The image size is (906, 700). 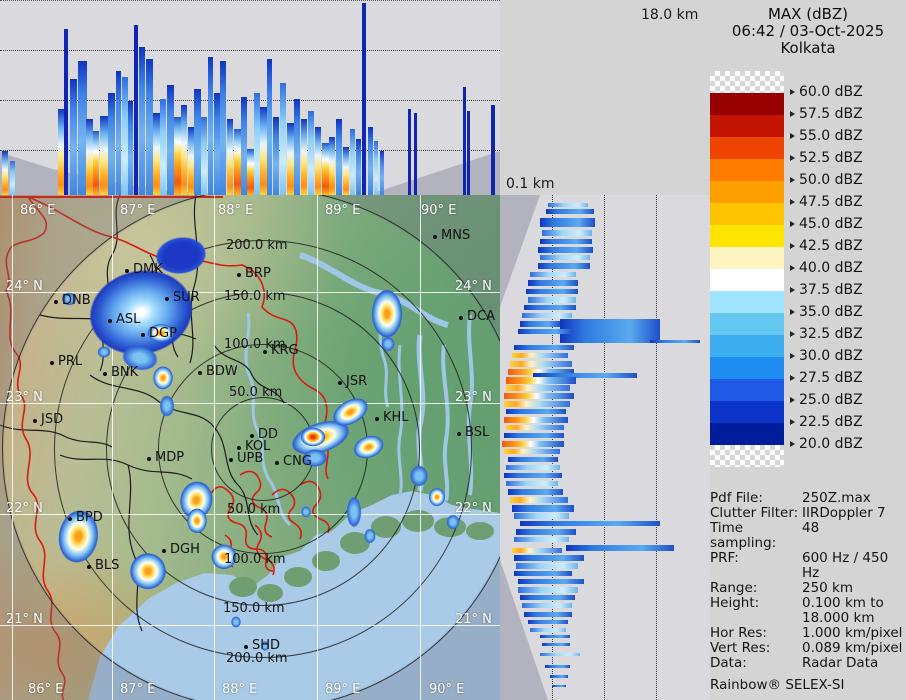 What do you see at coordinates (125, 372) in the screenshot?
I see `station-code: BNK` at bounding box center [125, 372].